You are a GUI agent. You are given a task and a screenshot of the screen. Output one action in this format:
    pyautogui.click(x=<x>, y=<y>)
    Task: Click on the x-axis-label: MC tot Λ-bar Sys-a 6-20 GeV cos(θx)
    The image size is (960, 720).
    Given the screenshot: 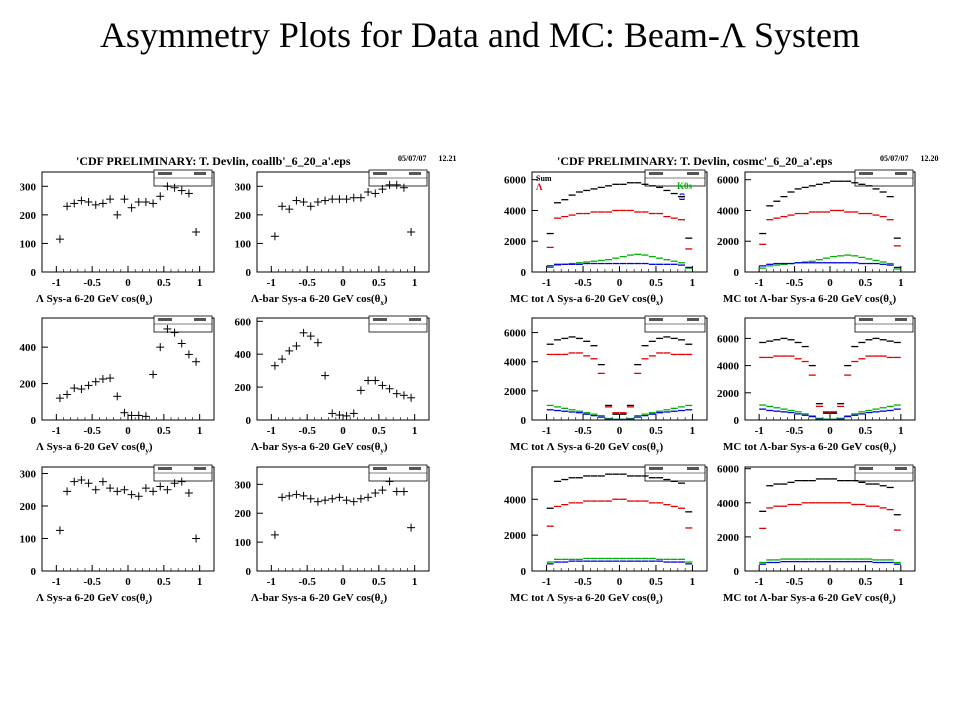 What is the action you would take?
    pyautogui.click(x=809, y=300)
    